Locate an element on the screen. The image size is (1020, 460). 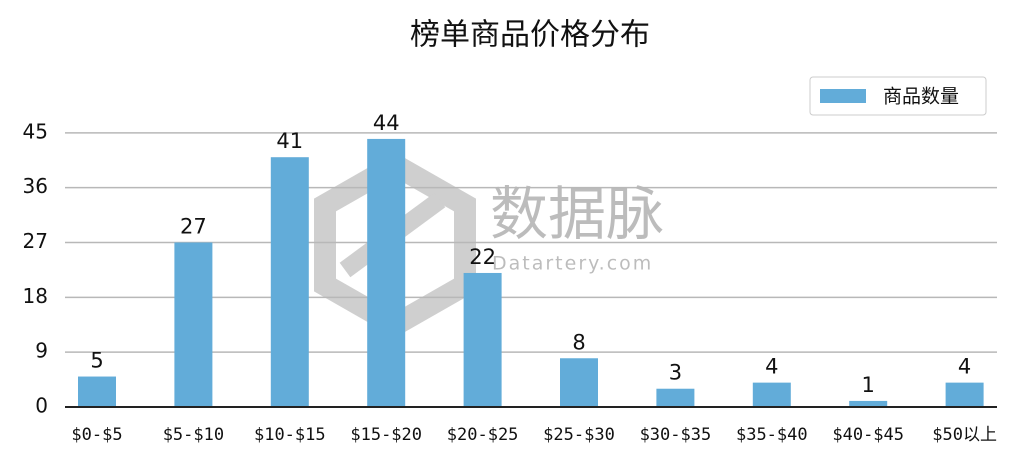
legend: 商品数量 is located at coordinates (898, 96).